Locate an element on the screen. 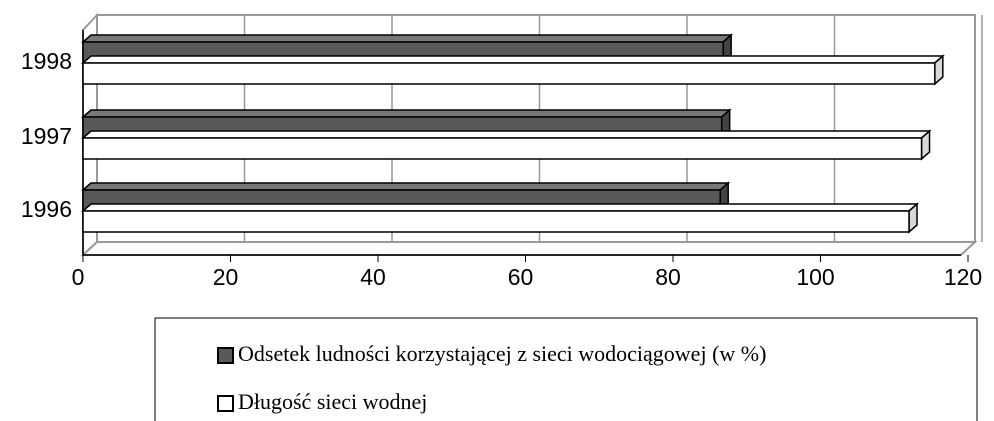 The height and width of the screenshot is (421, 994). x-tick-label: 100 is located at coordinates (815, 277).